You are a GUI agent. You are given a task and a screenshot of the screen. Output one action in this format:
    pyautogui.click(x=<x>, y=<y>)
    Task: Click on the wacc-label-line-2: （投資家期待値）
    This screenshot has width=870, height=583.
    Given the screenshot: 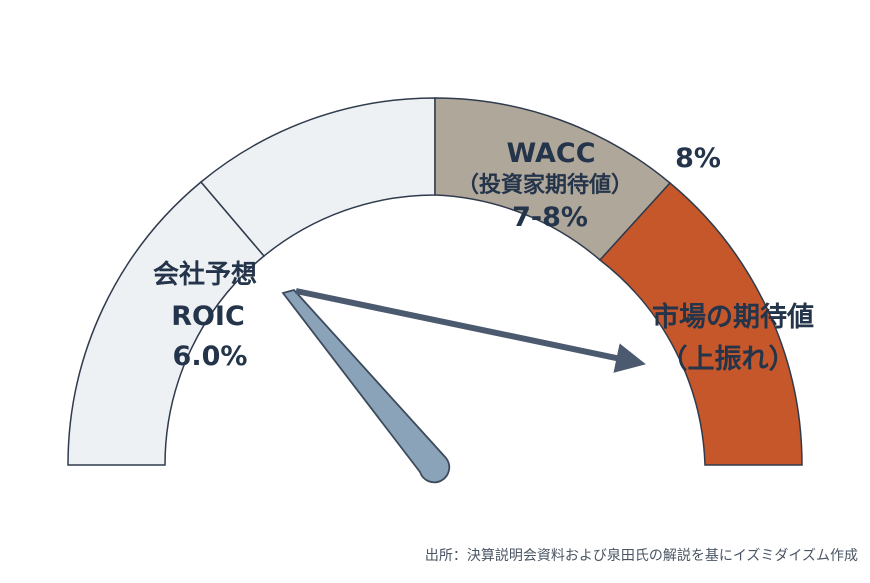 What is the action you would take?
    pyautogui.click(x=545, y=185)
    